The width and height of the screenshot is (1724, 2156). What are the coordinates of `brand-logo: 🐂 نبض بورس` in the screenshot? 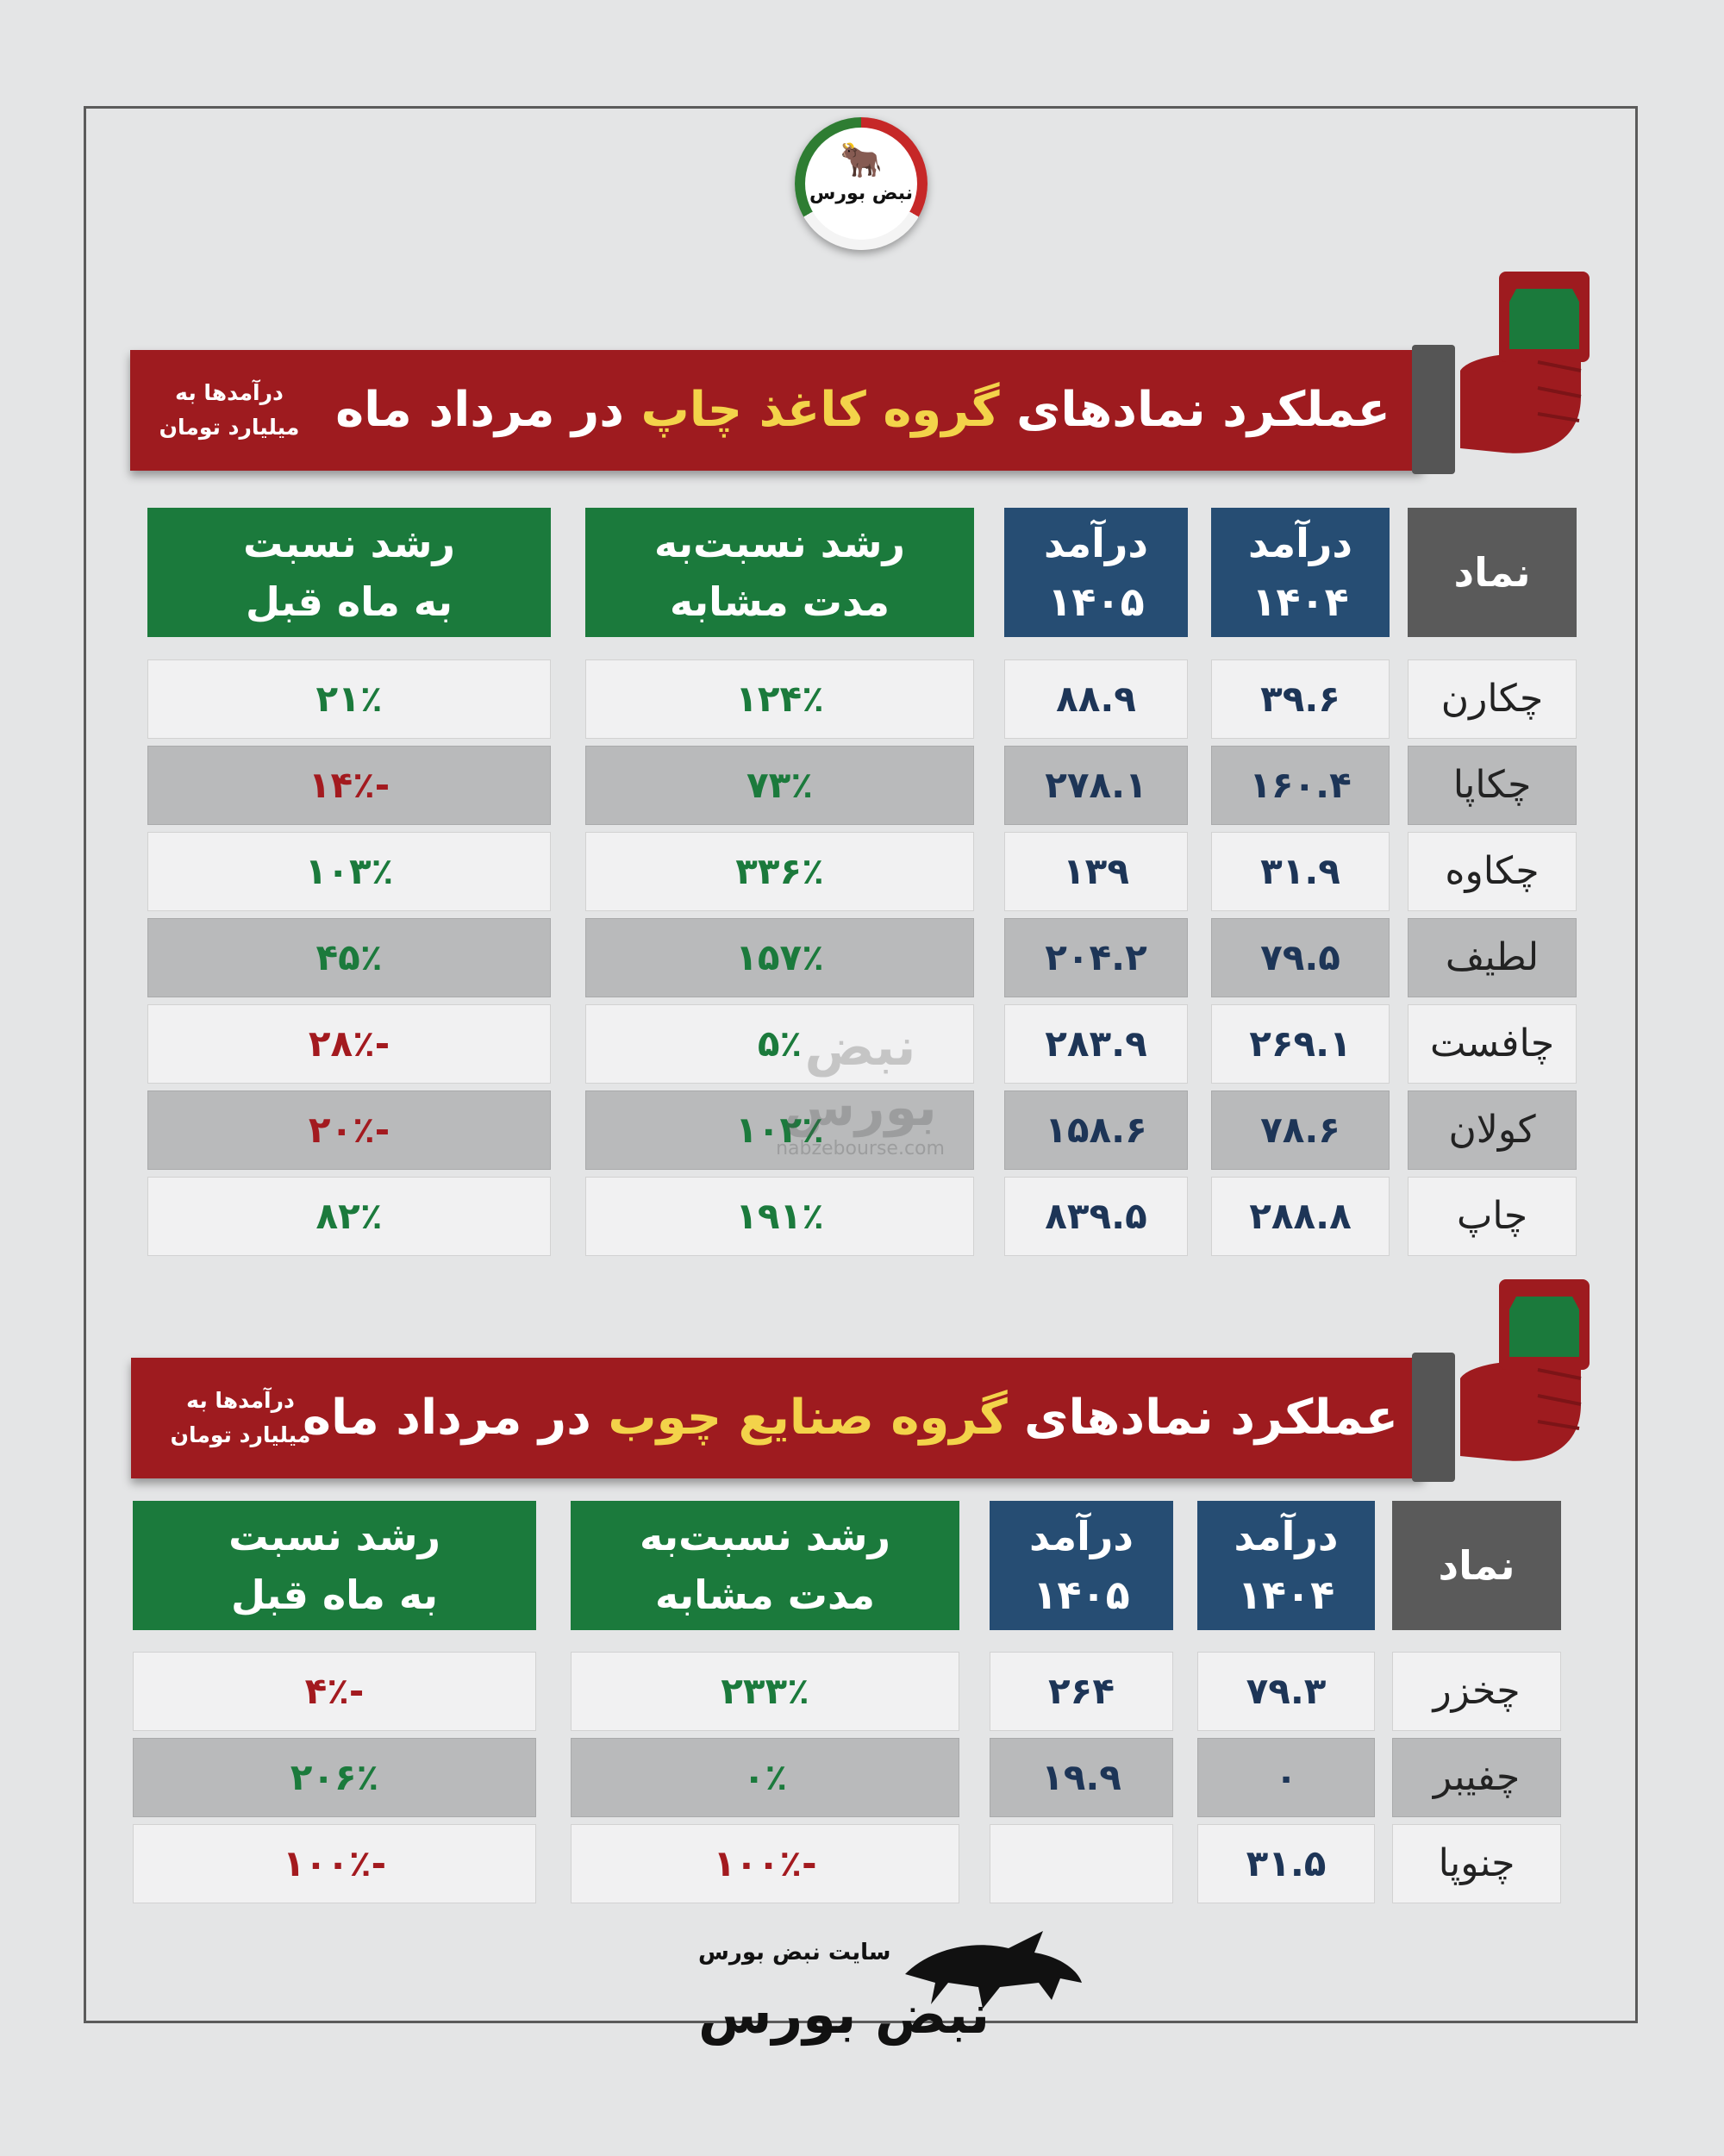 It's located at (861, 183).